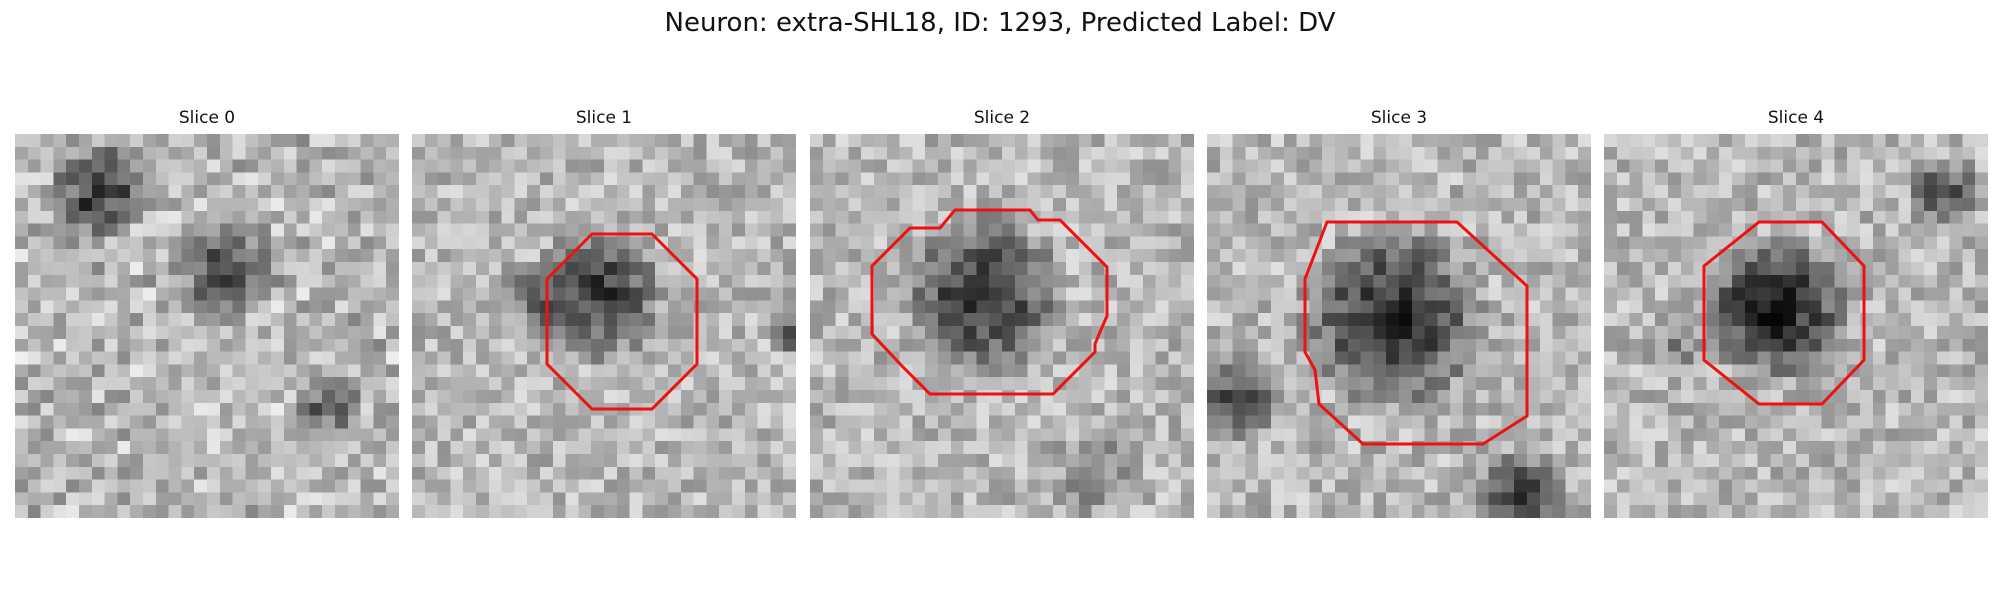 The width and height of the screenshot is (2000, 600). What do you see at coordinates (1002, 118) in the screenshot?
I see `slice-title: Slice 2` at bounding box center [1002, 118].